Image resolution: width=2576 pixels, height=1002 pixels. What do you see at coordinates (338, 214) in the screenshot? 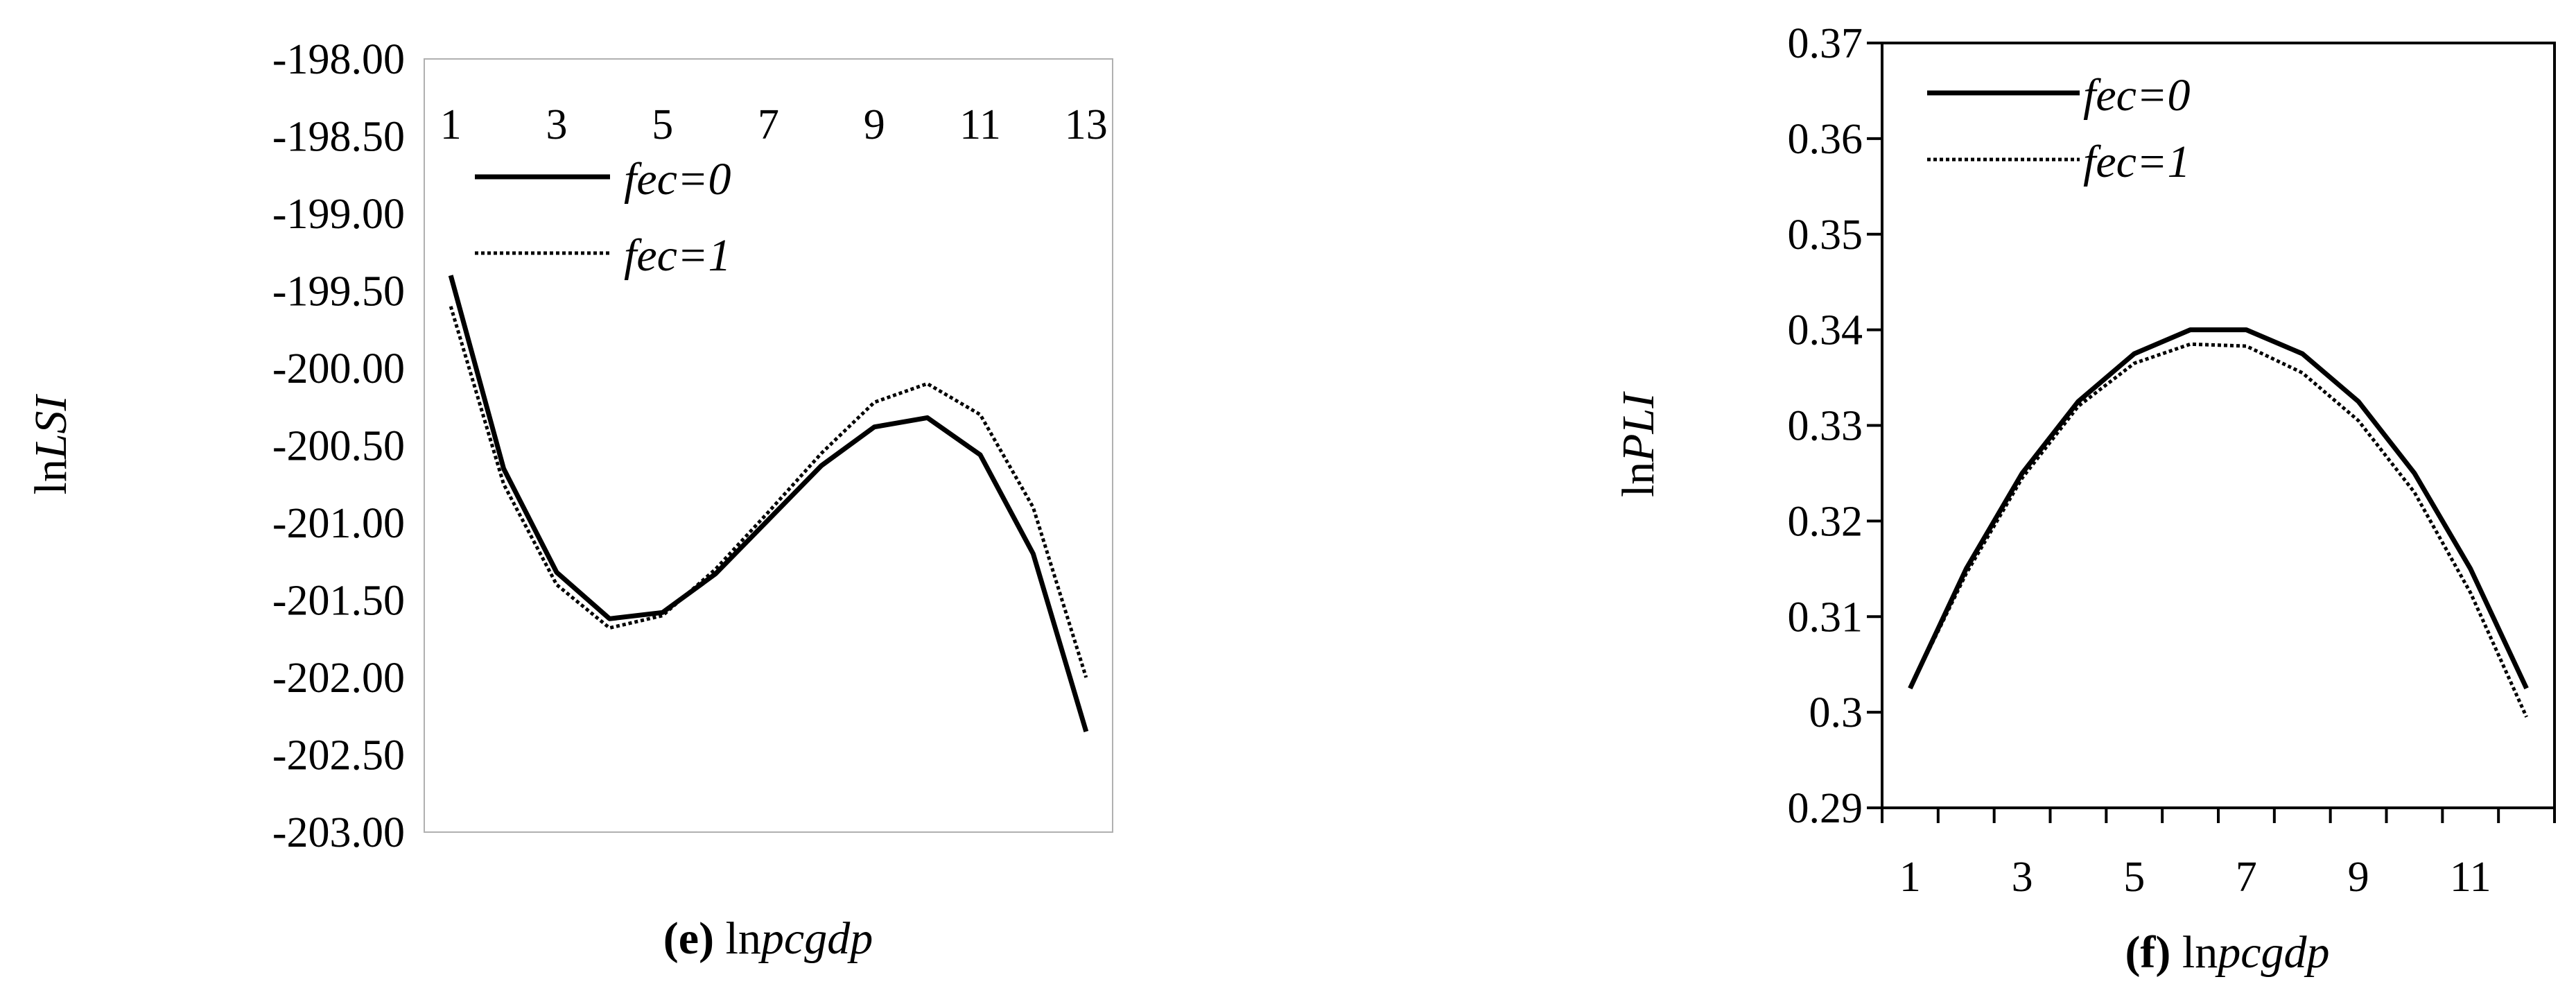
I see `y-tick-label: -199.00` at bounding box center [338, 214].